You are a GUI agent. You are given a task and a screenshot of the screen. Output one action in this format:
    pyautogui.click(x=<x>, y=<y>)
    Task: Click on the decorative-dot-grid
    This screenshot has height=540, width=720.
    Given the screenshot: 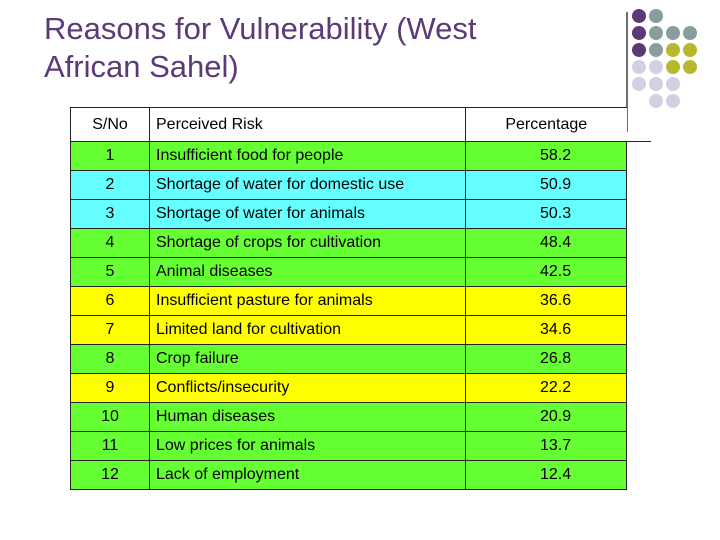 What is the action you would take?
    pyautogui.click(x=676, y=59)
    